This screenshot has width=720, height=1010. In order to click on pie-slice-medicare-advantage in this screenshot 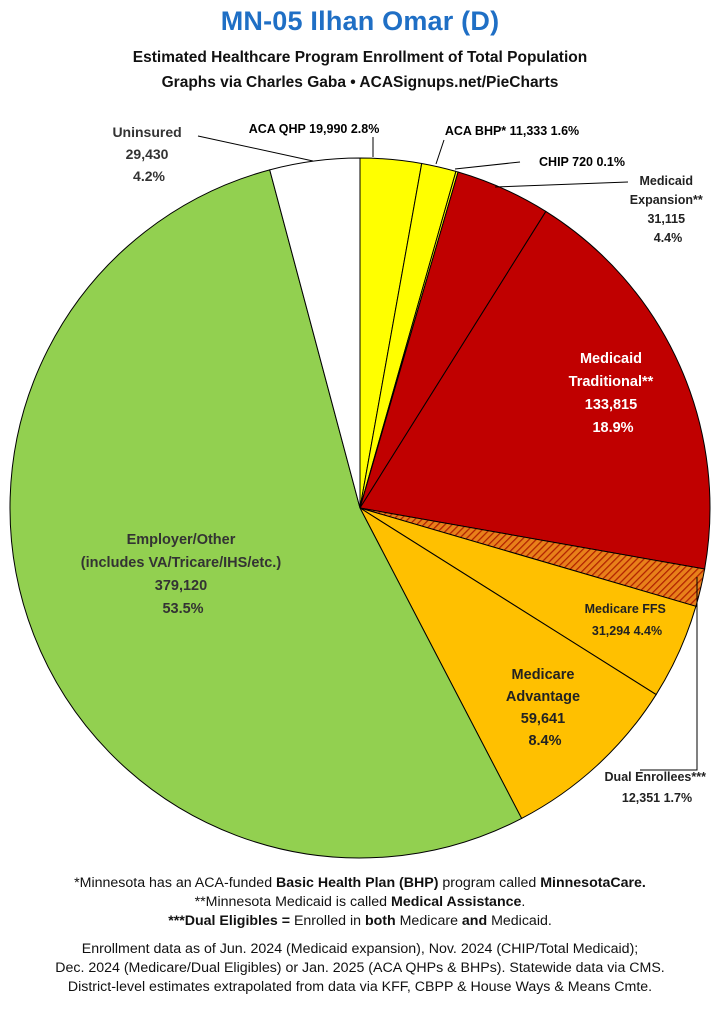, I will do `click(507, 663)`.